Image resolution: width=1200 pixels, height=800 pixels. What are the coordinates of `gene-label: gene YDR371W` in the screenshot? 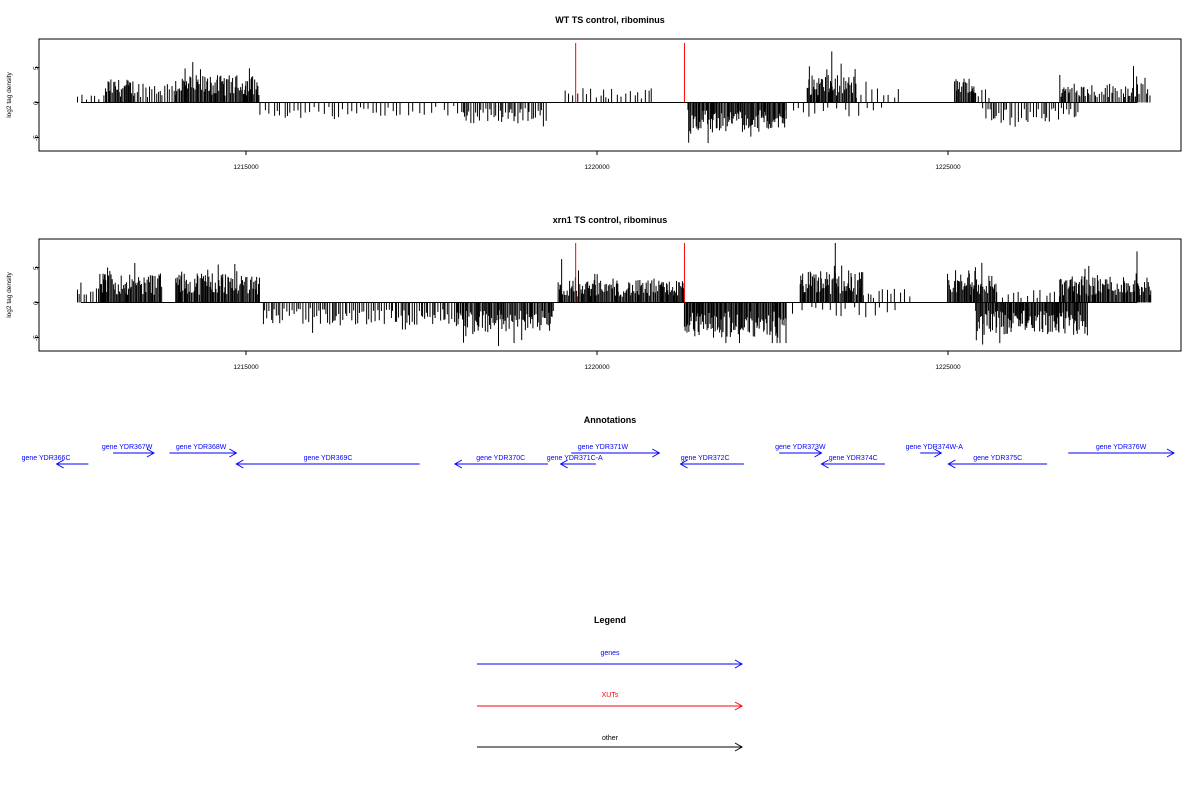 It's located at (603, 447).